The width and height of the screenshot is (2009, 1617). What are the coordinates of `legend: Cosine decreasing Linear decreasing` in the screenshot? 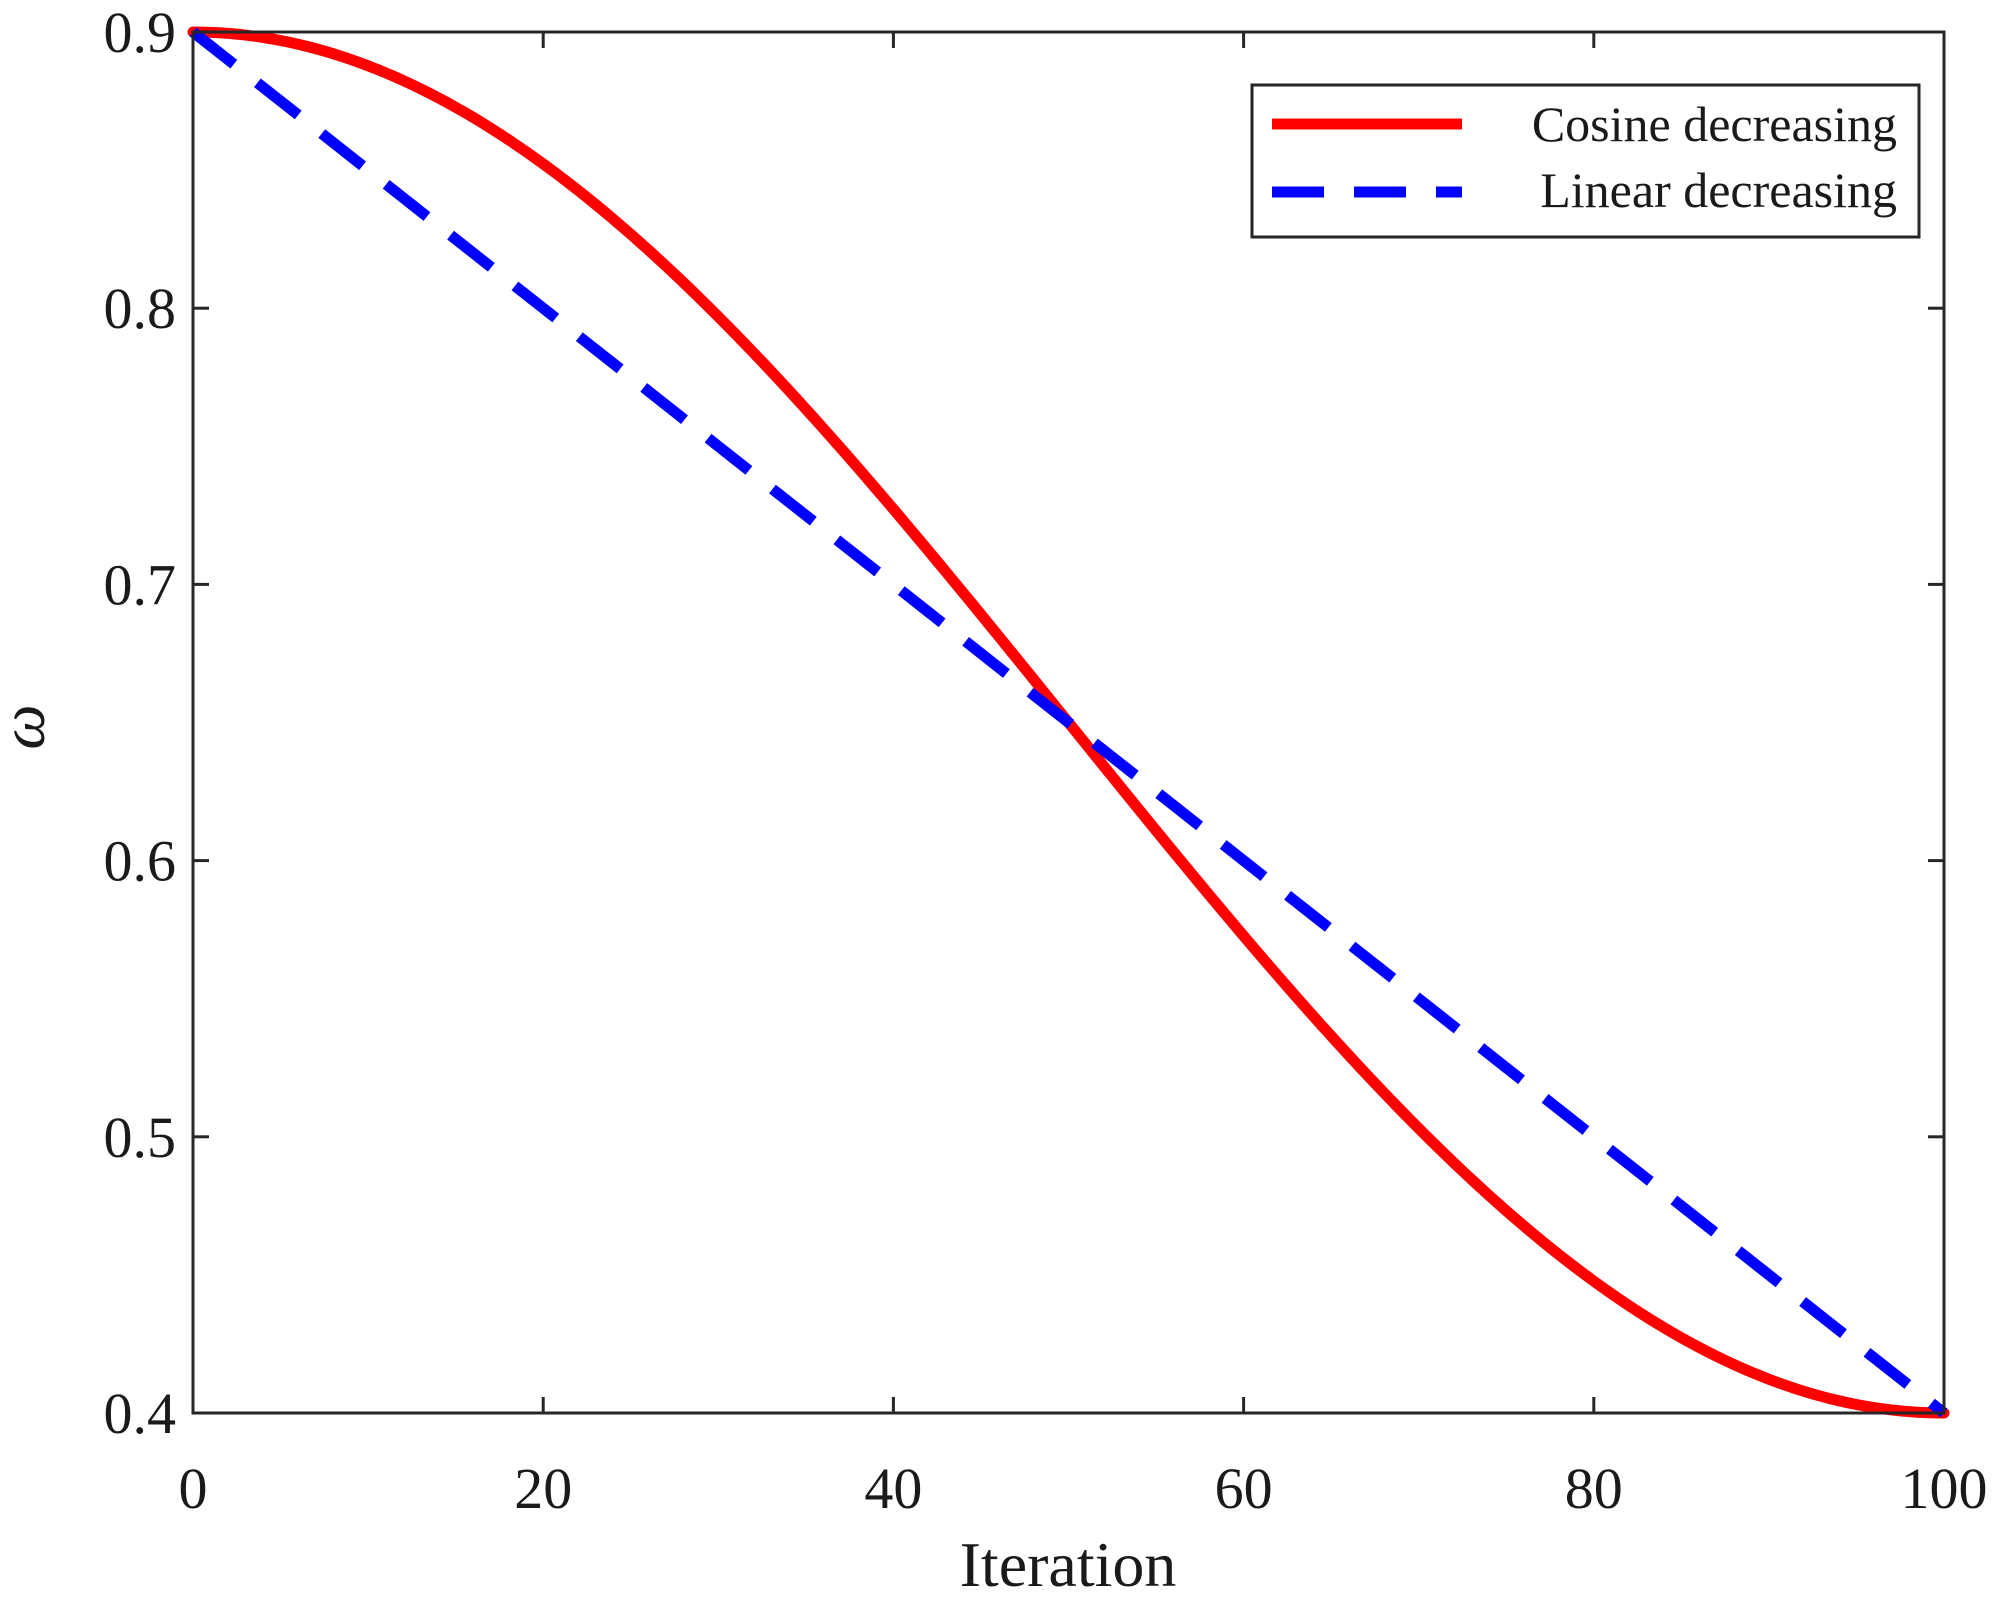 It's located at (1585, 161).